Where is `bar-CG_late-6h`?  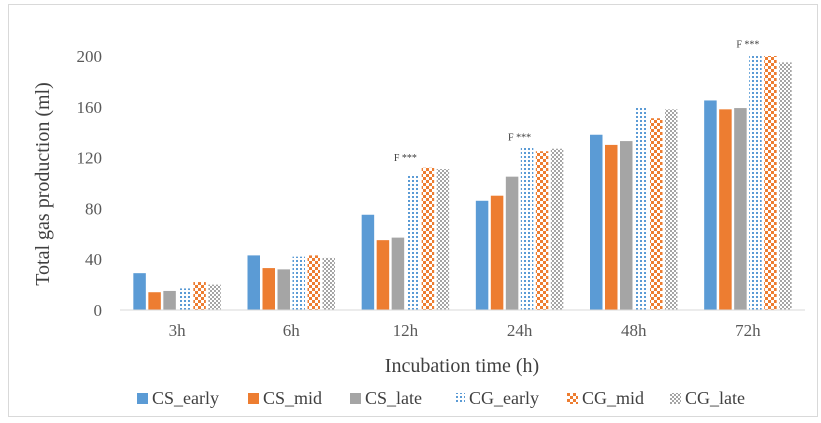 bar-CG_late-6h is located at coordinates (328, 283).